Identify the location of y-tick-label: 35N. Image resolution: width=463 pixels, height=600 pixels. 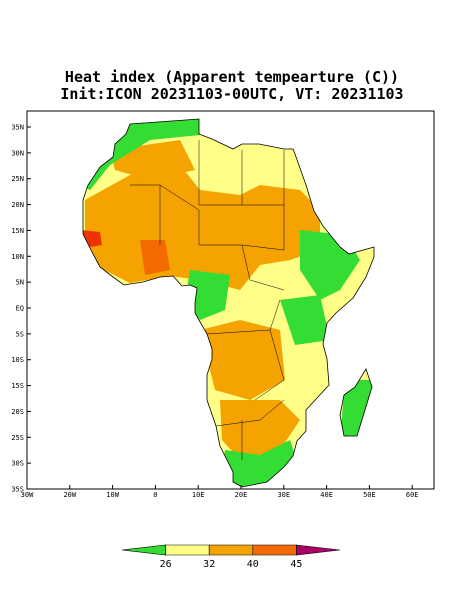
(17, 128).